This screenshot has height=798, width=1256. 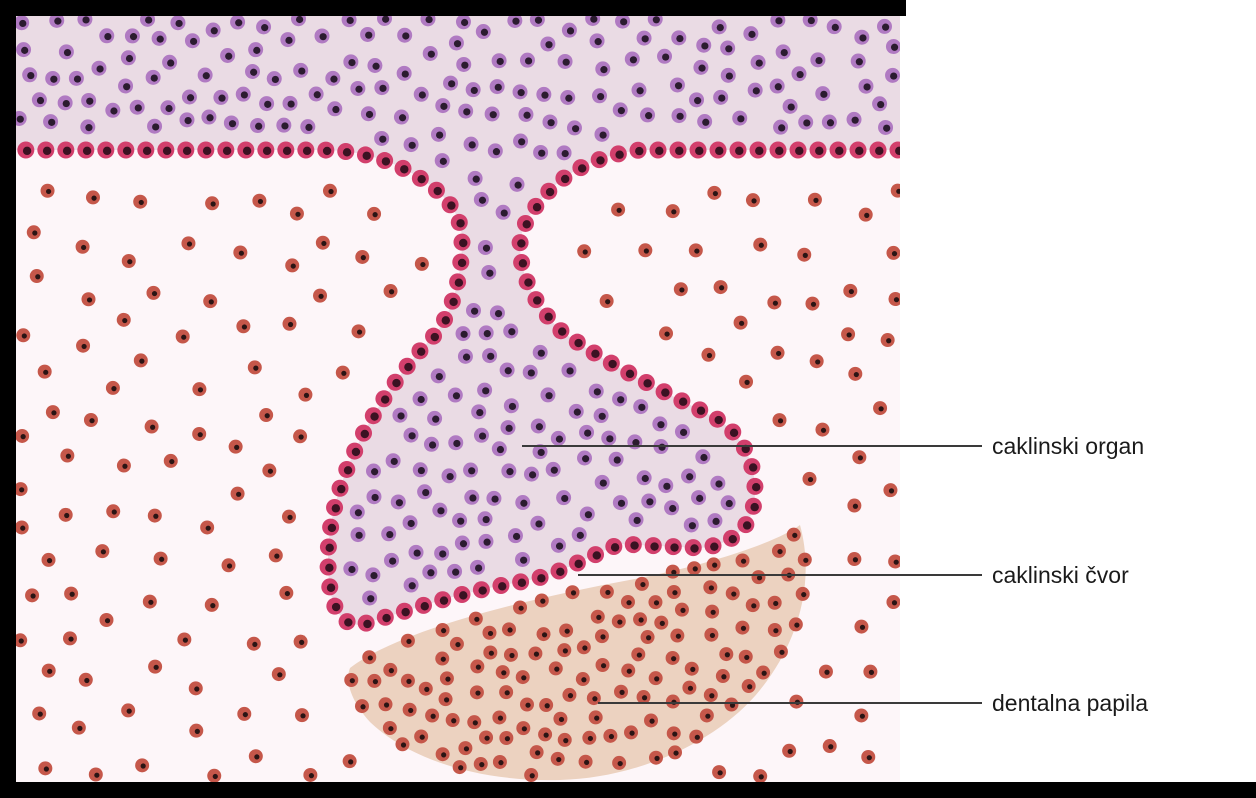 What do you see at coordinates (1068, 446) in the screenshot?
I see `label-enamel-organ: caklinski organ` at bounding box center [1068, 446].